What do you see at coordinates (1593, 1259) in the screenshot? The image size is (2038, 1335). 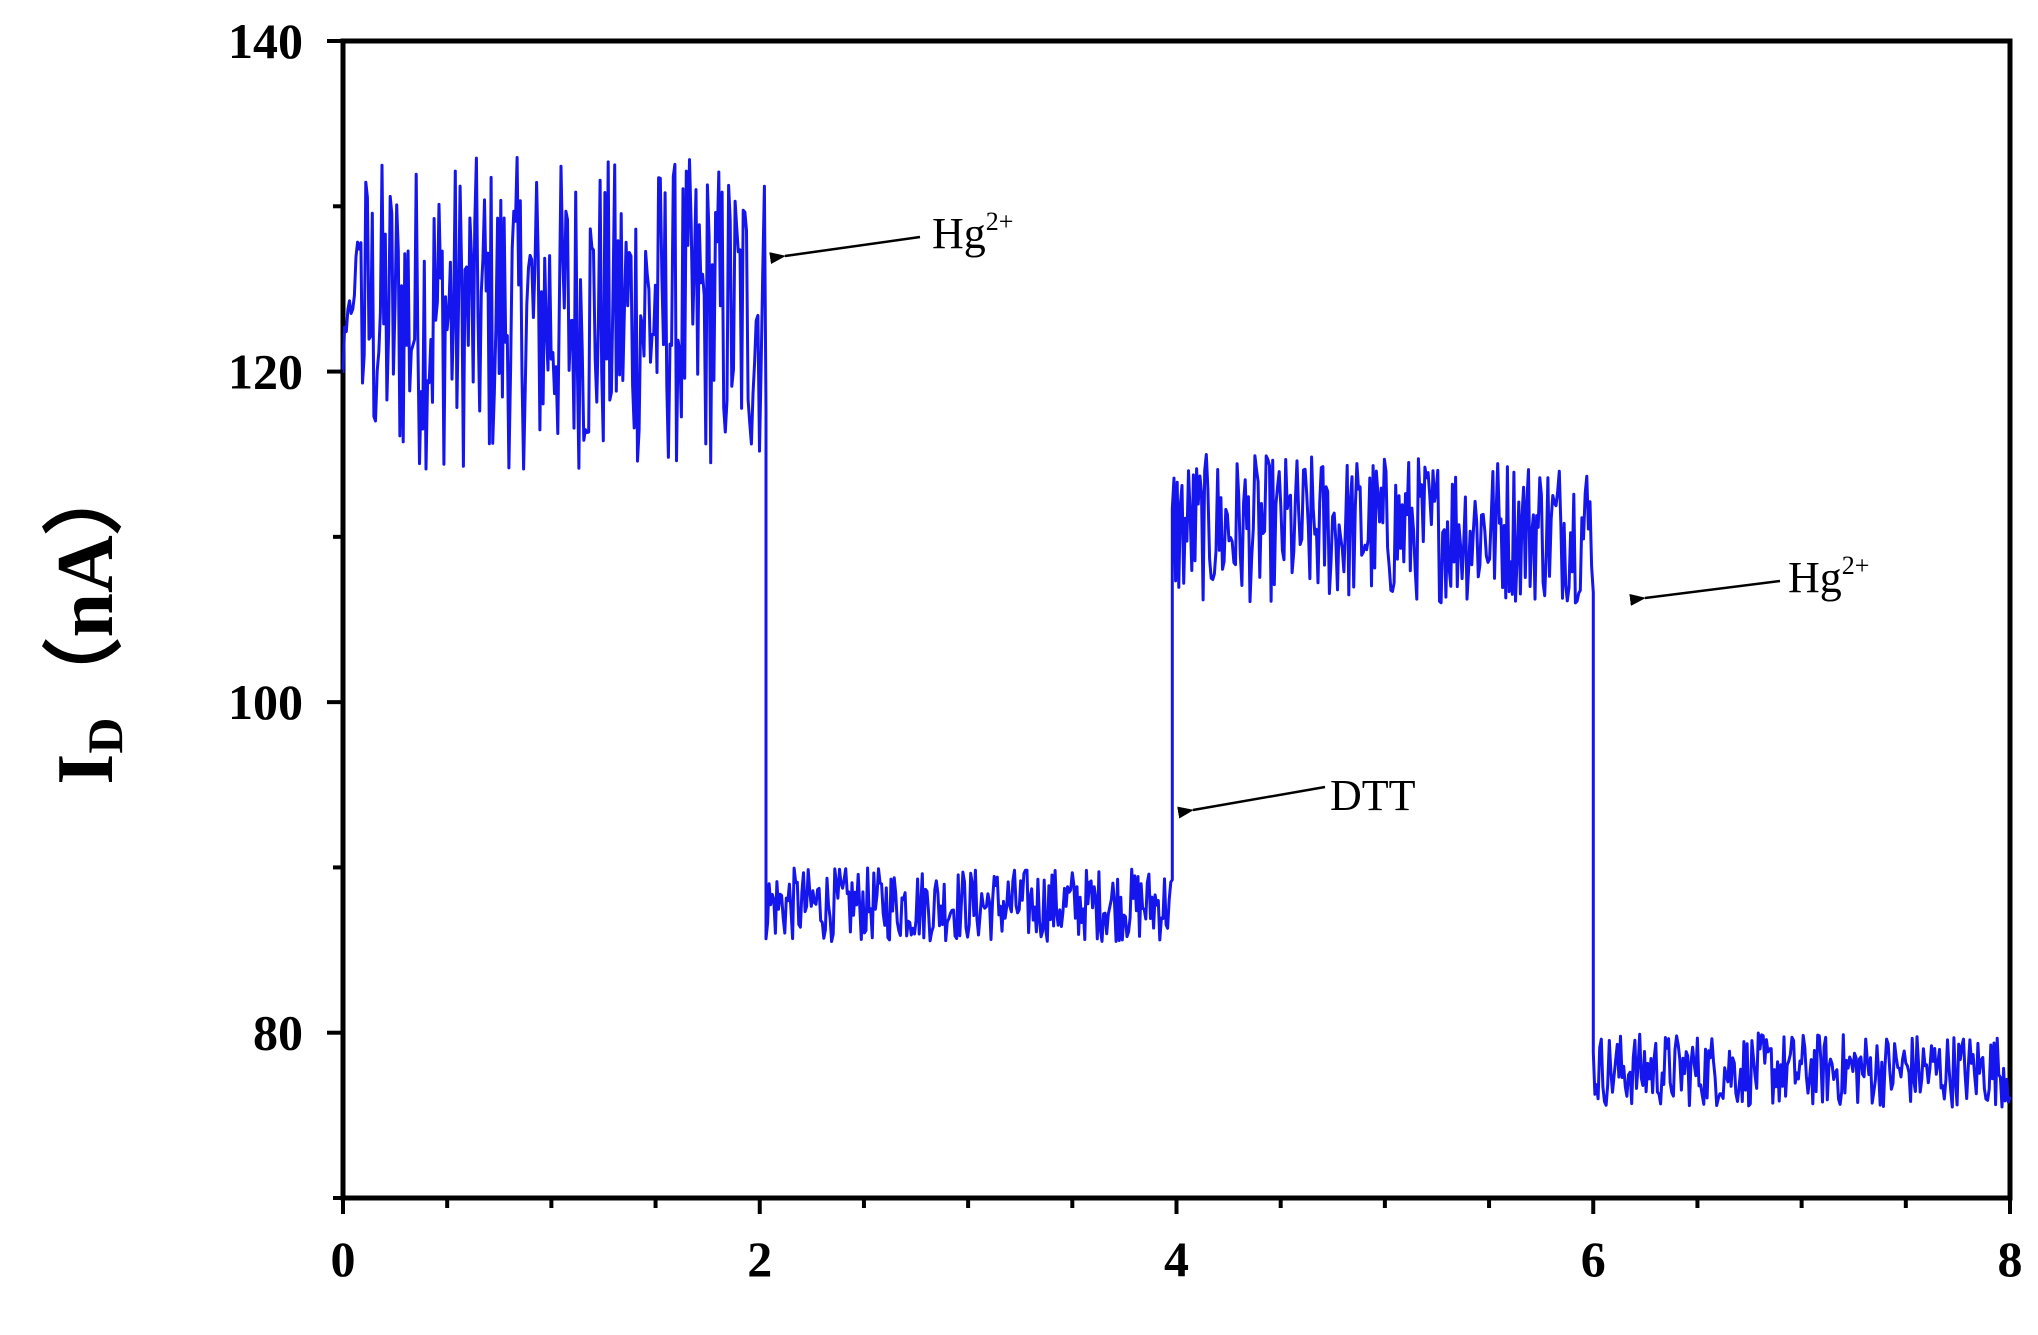 I see `x-tick-label: 6` at bounding box center [1593, 1259].